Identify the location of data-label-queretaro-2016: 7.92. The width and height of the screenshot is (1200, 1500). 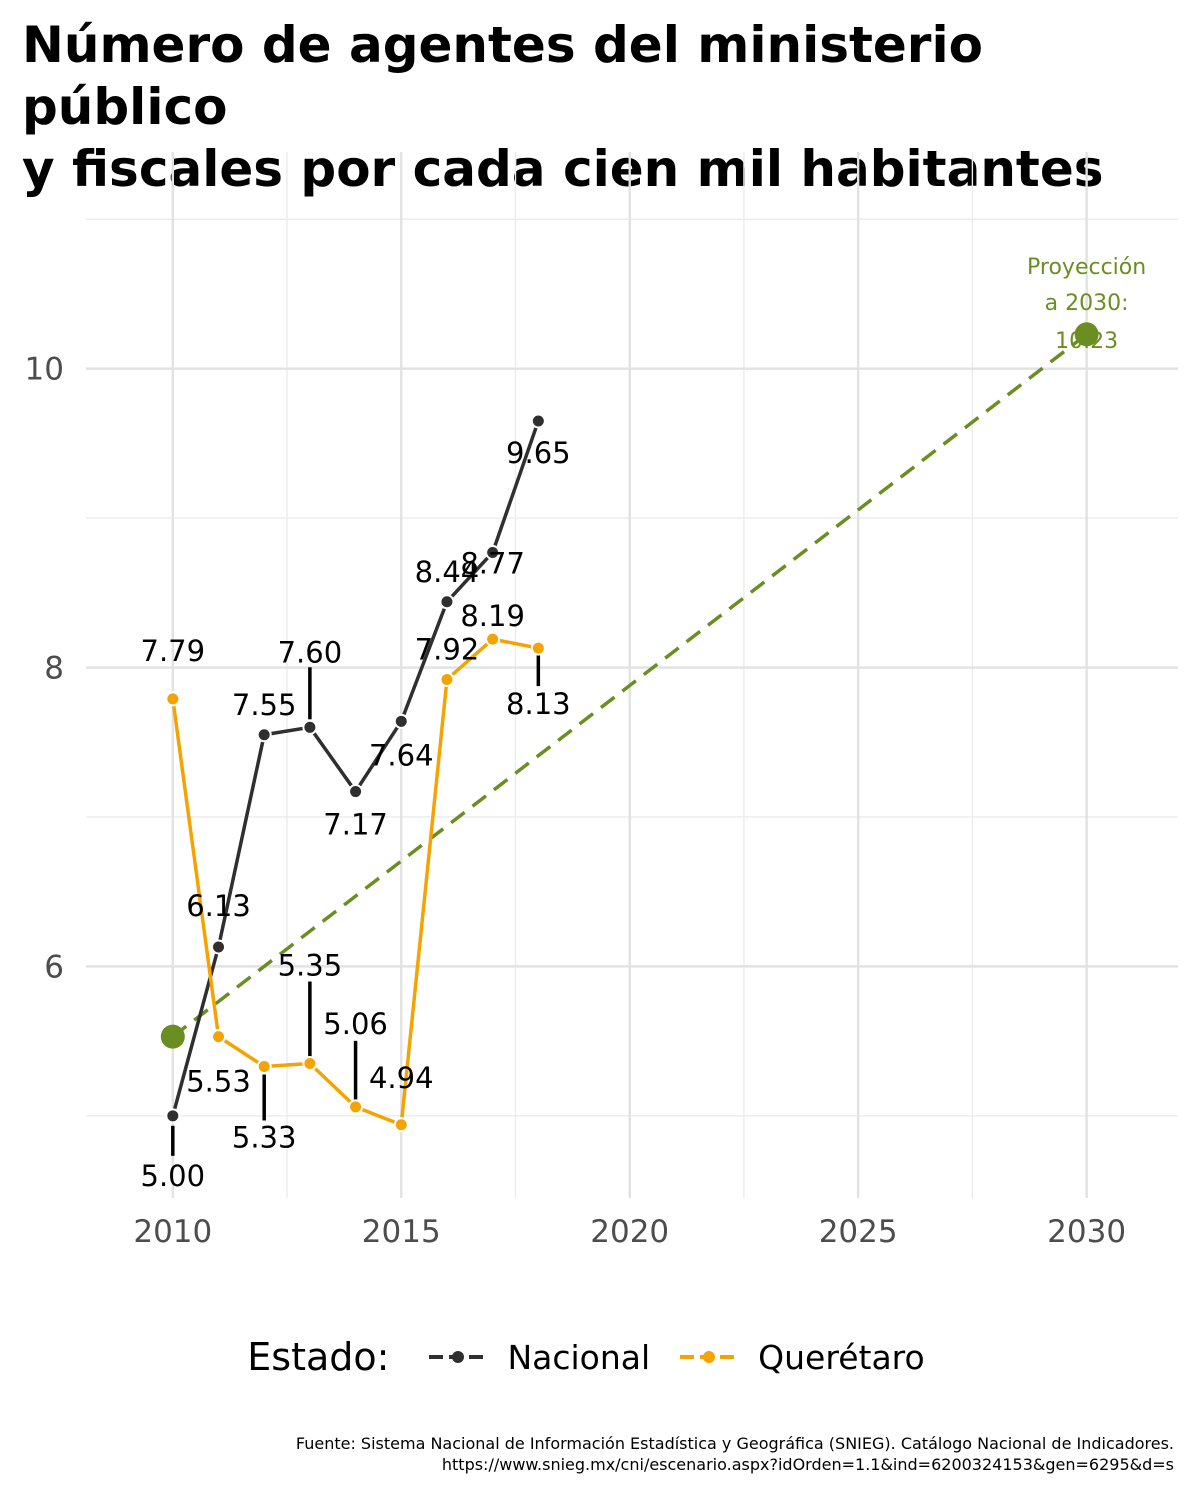
(447, 649).